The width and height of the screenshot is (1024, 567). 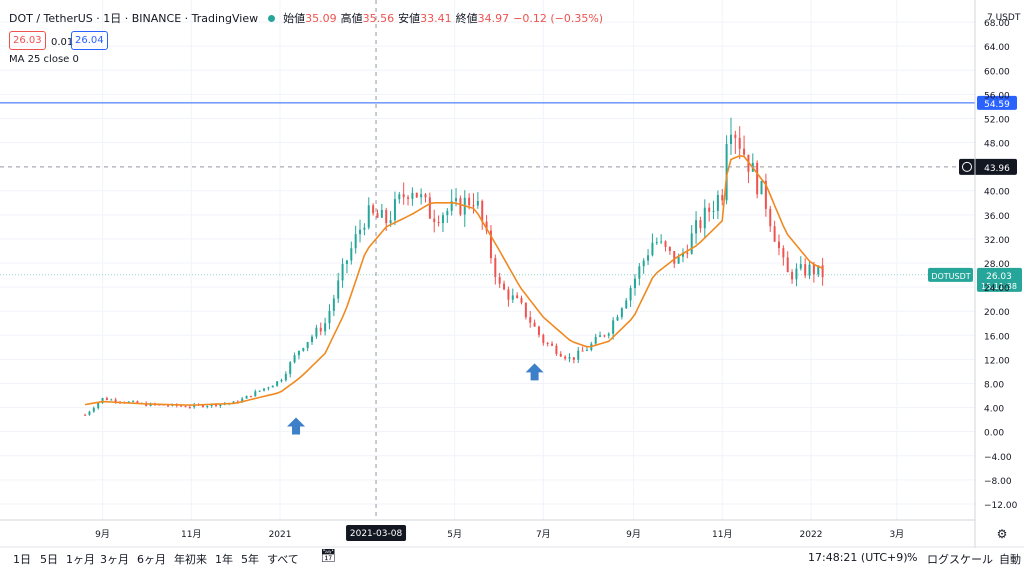 What do you see at coordinates (224, 559) in the screenshot?
I see `range-1y: 1年` at bounding box center [224, 559].